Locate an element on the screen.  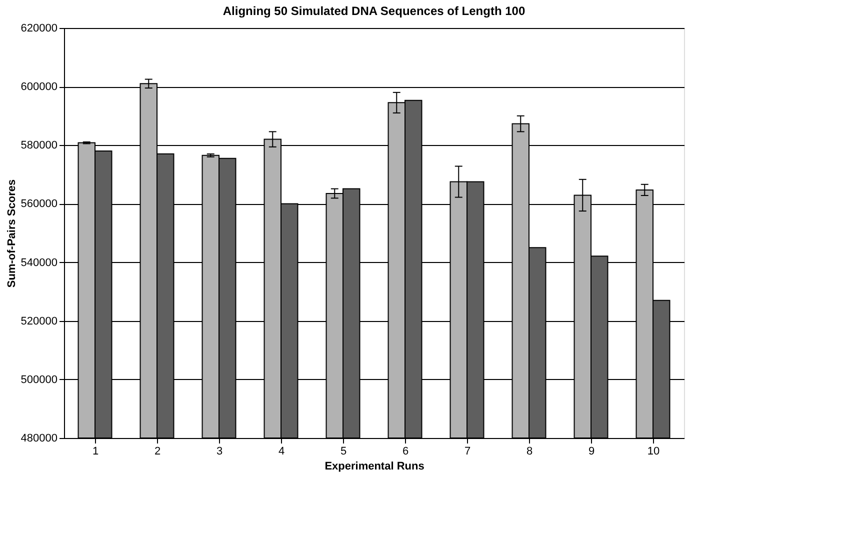
x-tick-label: 3 is located at coordinates (219, 452).